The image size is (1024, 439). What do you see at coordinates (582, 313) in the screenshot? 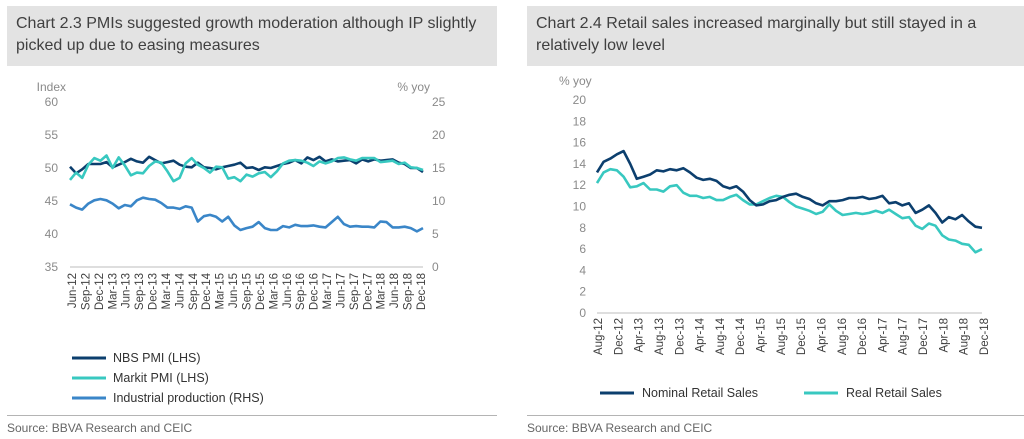
I see `y-tick-label: 0` at bounding box center [582, 313].